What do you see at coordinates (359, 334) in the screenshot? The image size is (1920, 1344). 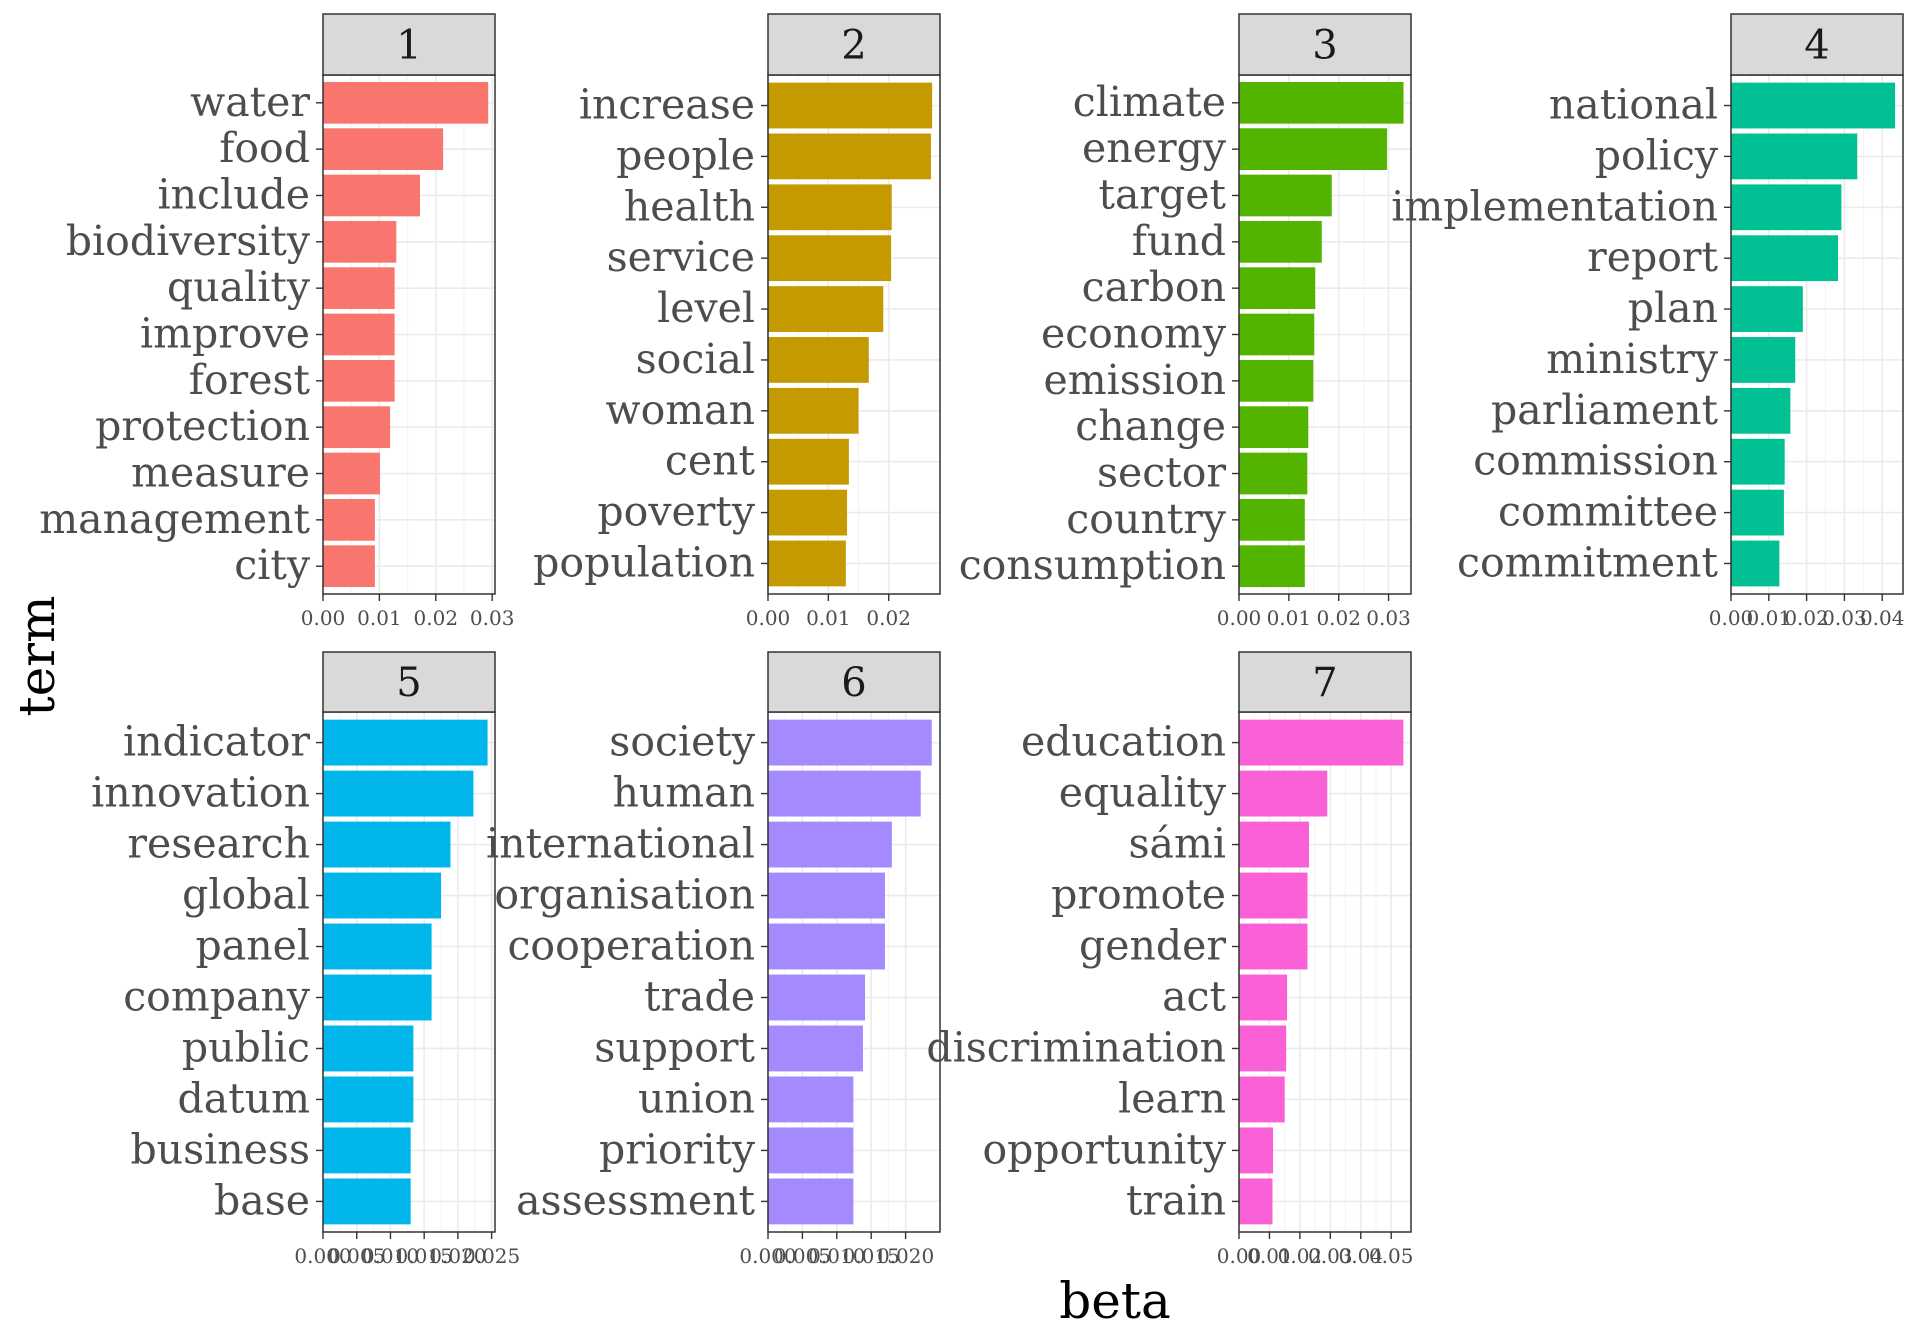 I see `bar-improve` at bounding box center [359, 334].